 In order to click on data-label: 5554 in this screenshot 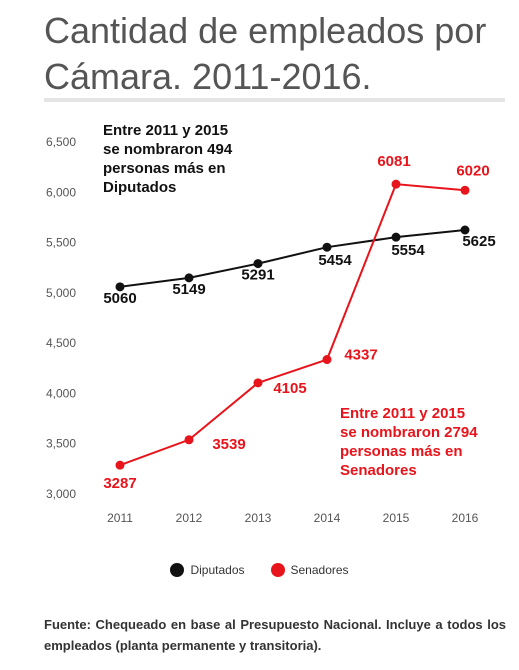, I will do `click(408, 250)`.